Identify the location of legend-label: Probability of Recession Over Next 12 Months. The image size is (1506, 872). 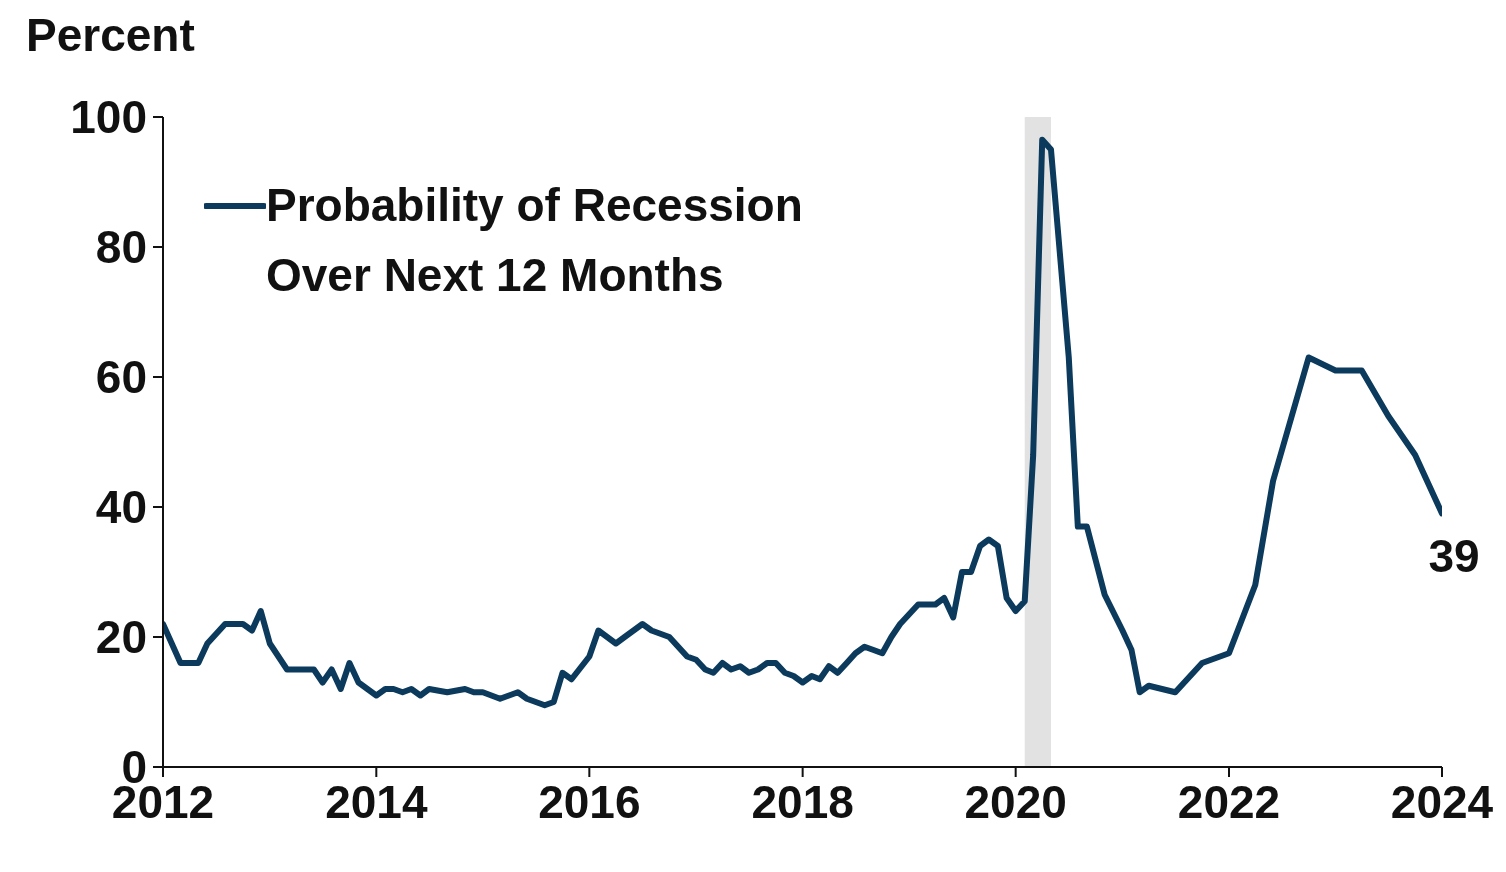
(535, 240).